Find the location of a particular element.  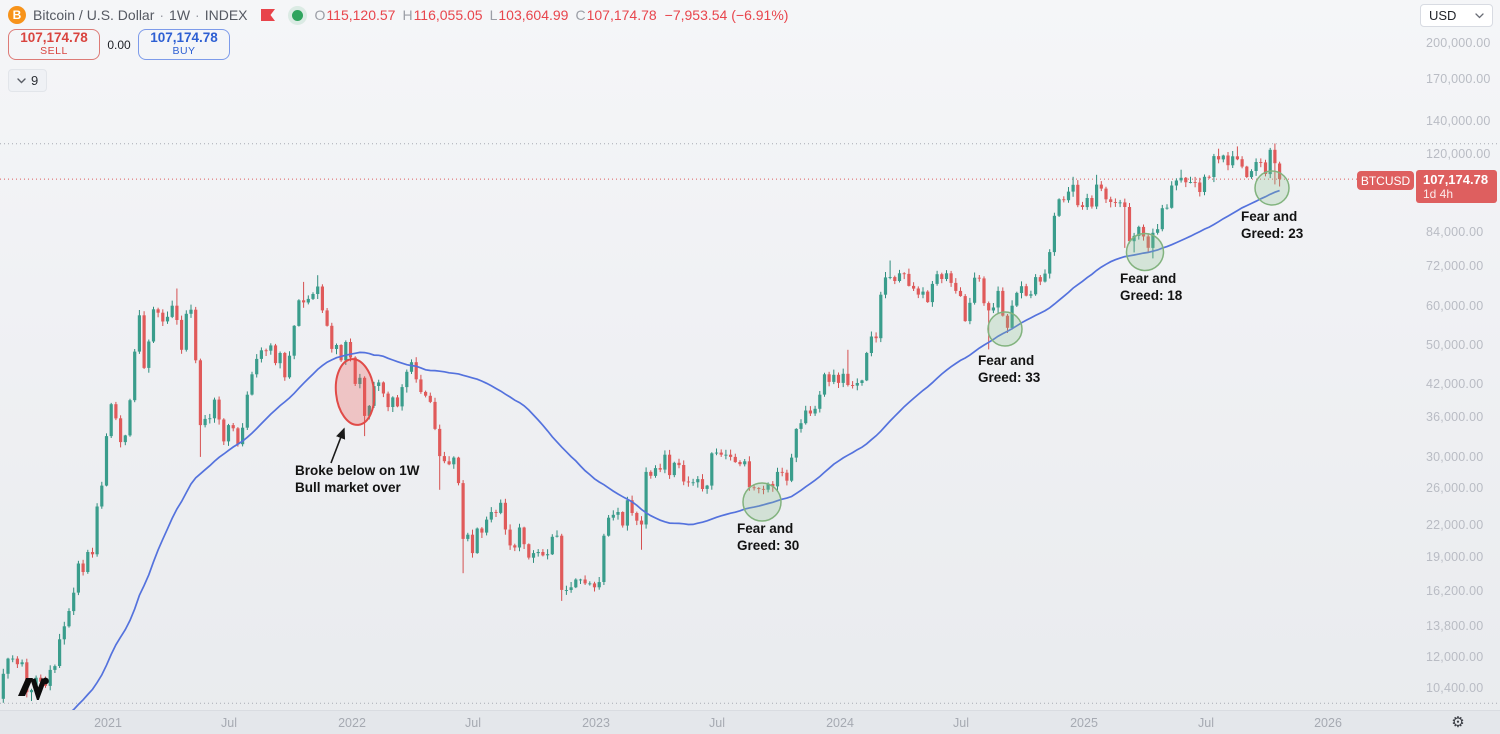

last-price-value: 107,174.78 is located at coordinates (1456, 179).